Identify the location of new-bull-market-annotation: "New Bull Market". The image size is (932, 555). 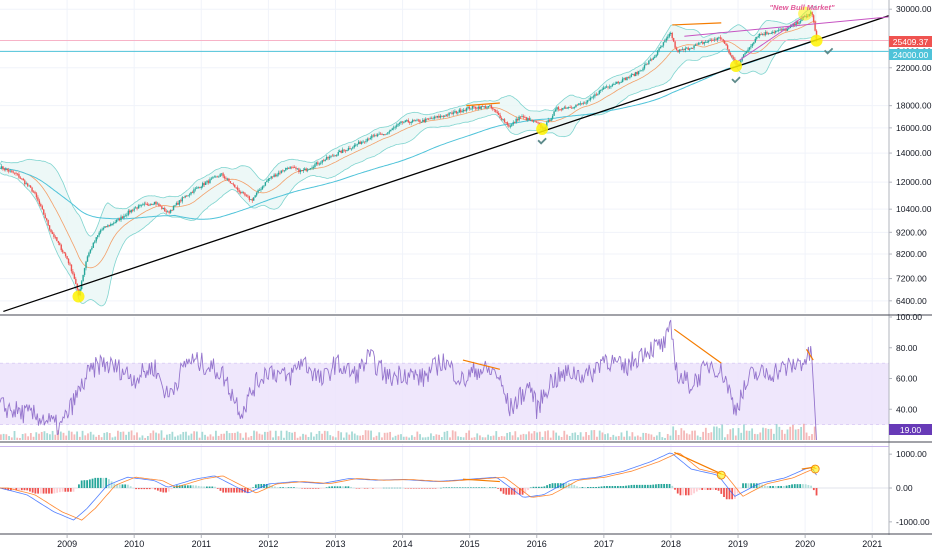
(801, 7).